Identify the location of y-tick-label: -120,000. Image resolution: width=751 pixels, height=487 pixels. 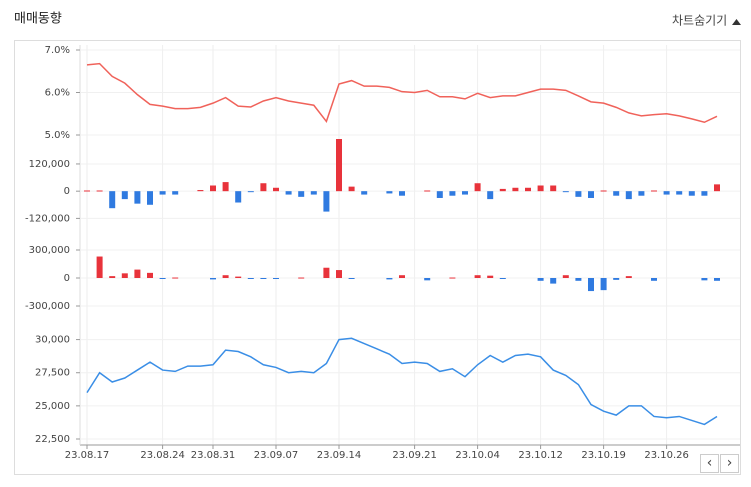
(47, 218).